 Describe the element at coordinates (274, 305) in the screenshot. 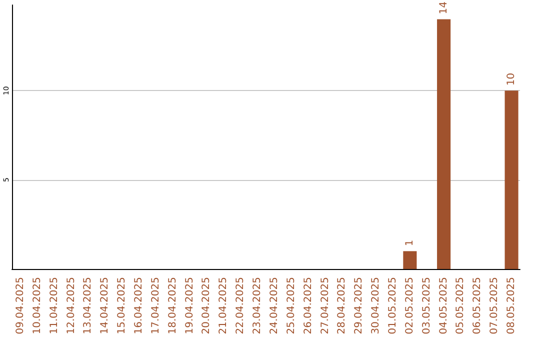

I see `x-tick-label: 24.04.2025` at that location.